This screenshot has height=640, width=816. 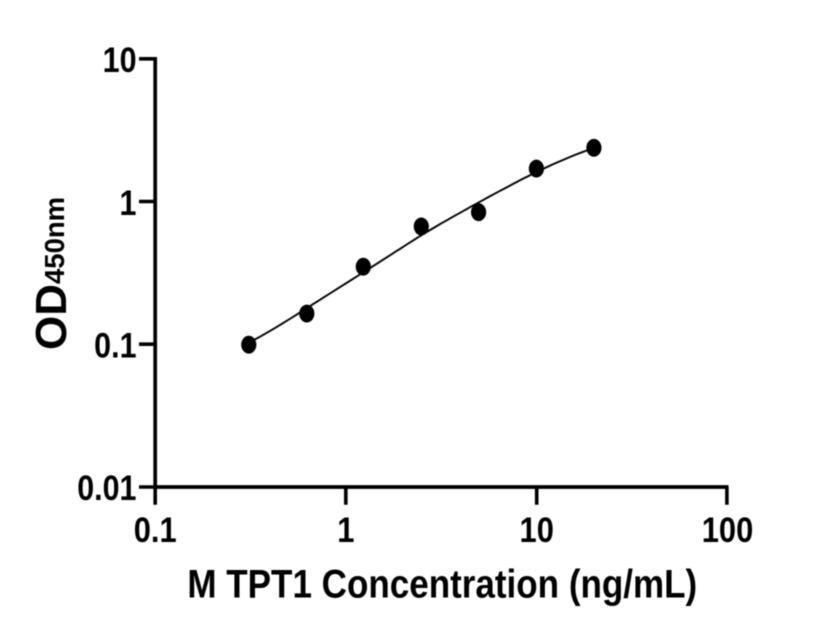 I want to click on svg-text: 100, so click(x=728, y=530).